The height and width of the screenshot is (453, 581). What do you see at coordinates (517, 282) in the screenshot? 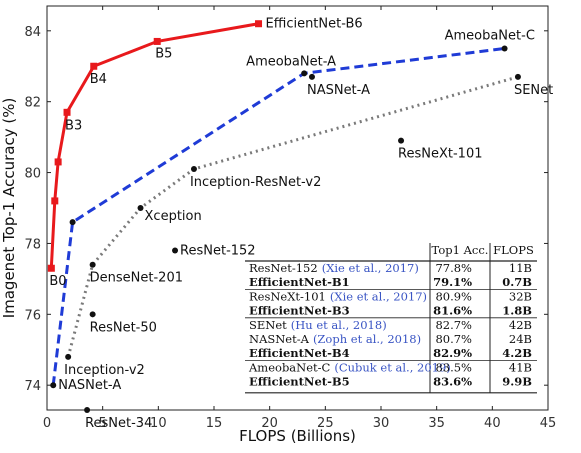
I see `table-cell-flops: 0.7B` at bounding box center [517, 282].